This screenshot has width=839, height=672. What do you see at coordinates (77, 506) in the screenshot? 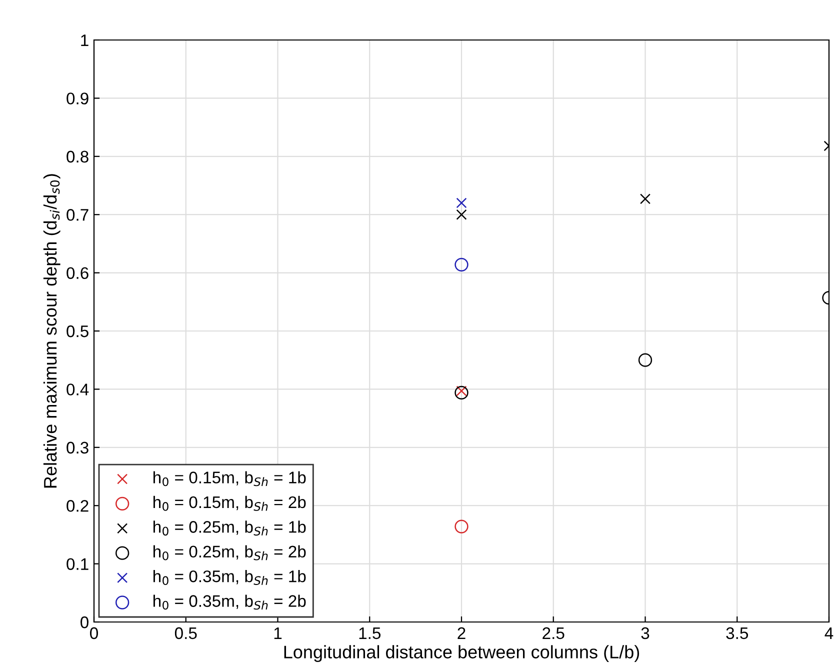
I see `y-tick-label: 0.2` at bounding box center [77, 506].